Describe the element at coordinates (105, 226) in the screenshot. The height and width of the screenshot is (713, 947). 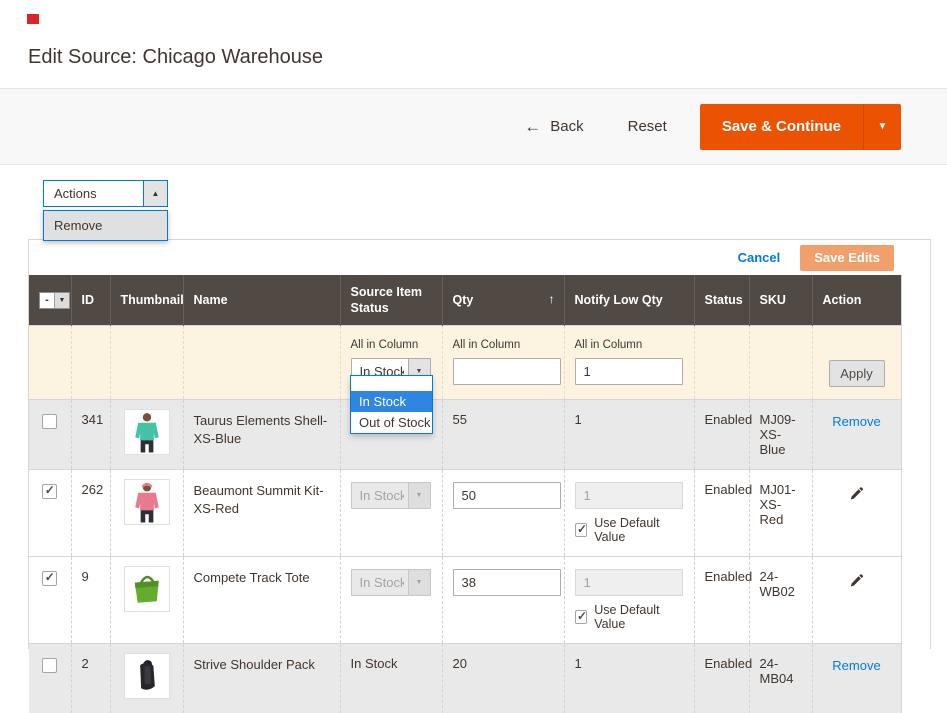
I see `actions-menu: Remove` at that location.